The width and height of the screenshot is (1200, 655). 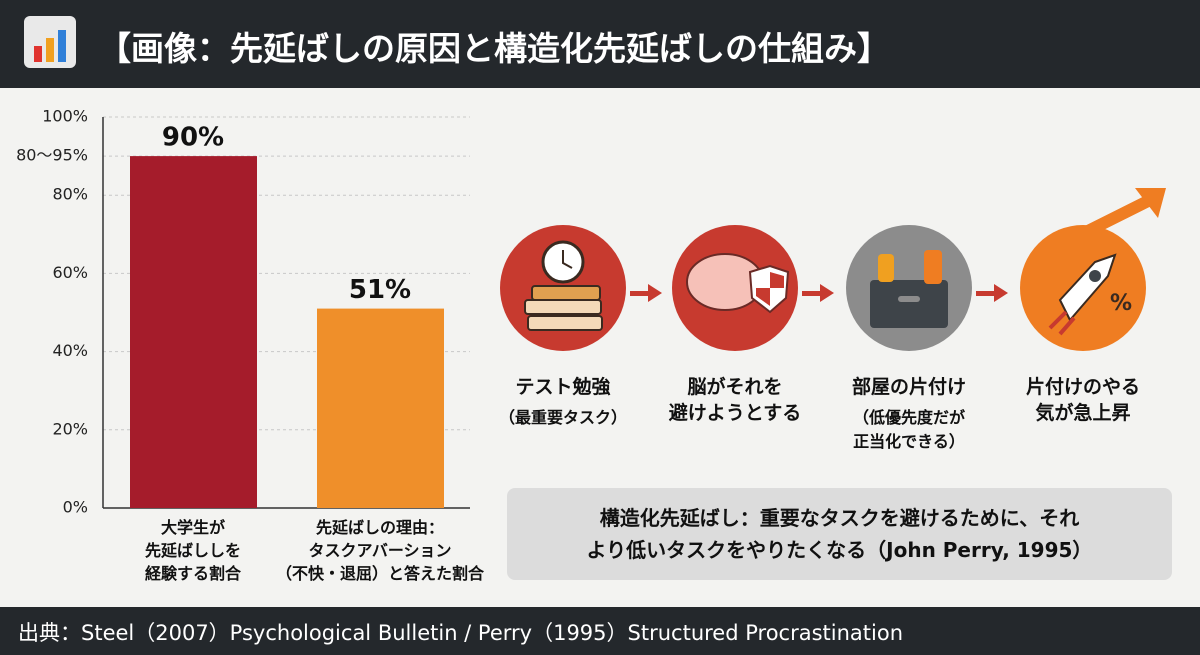 I want to click on y-tick-label: 60%, so click(x=70, y=272).